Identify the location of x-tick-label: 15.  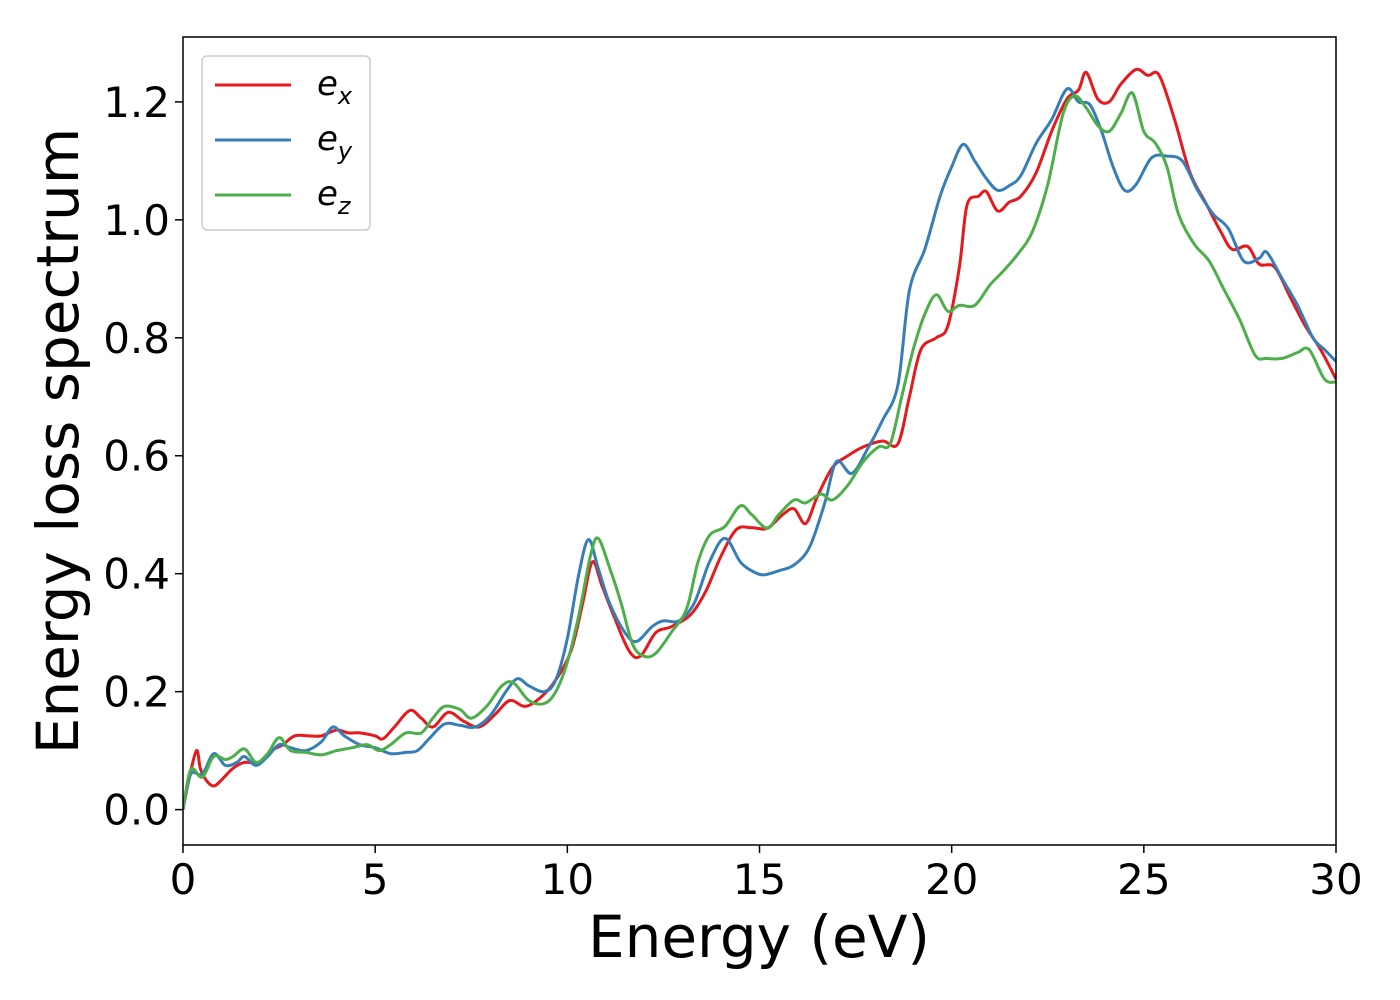
(759, 879).